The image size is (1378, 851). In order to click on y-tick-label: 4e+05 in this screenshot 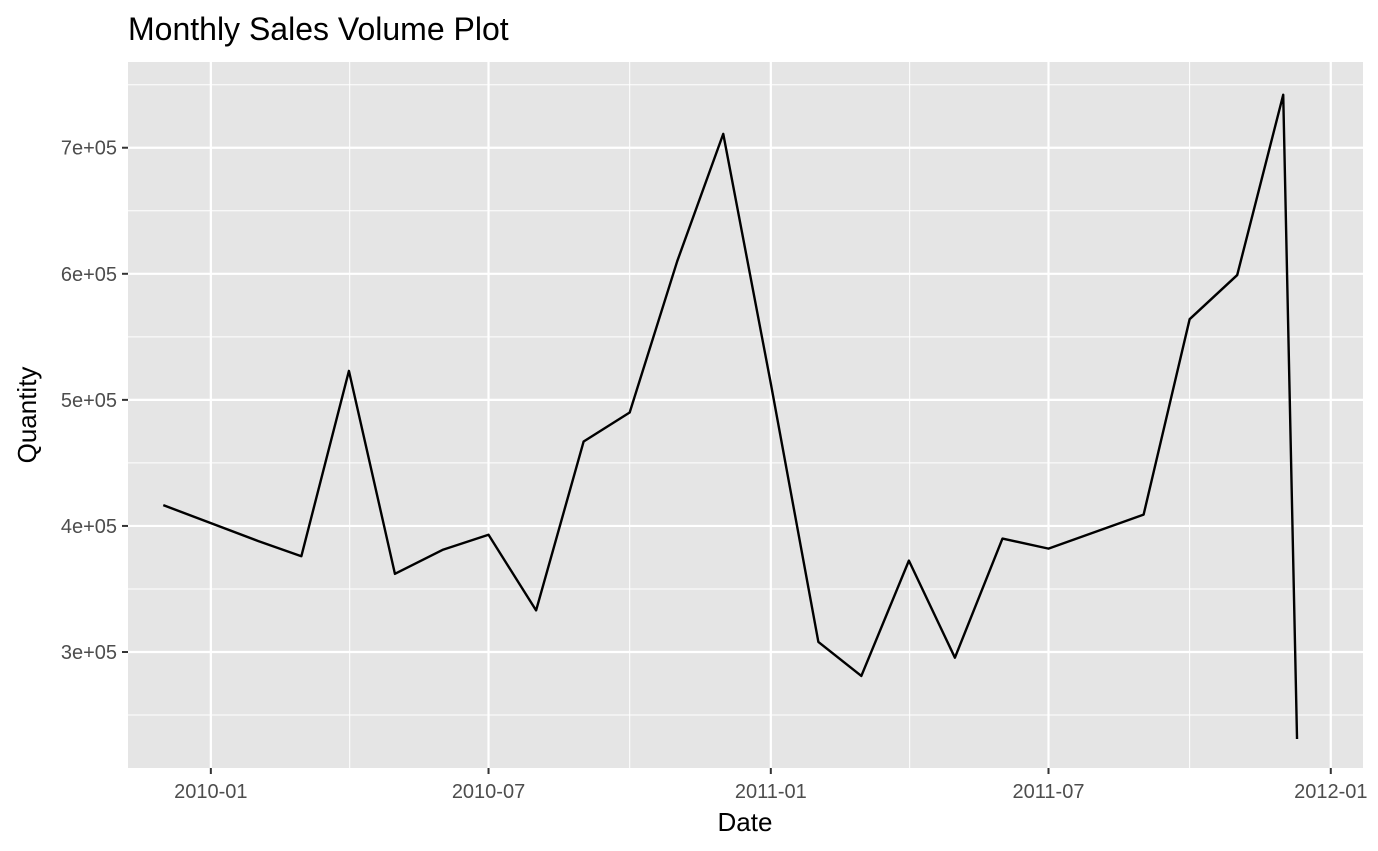, I will do `click(89, 527)`.